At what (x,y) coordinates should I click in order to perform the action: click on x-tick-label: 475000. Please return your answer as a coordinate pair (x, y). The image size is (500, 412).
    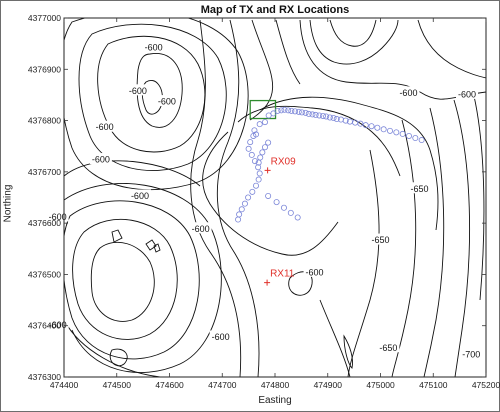
    Looking at the image, I should click on (380, 385).